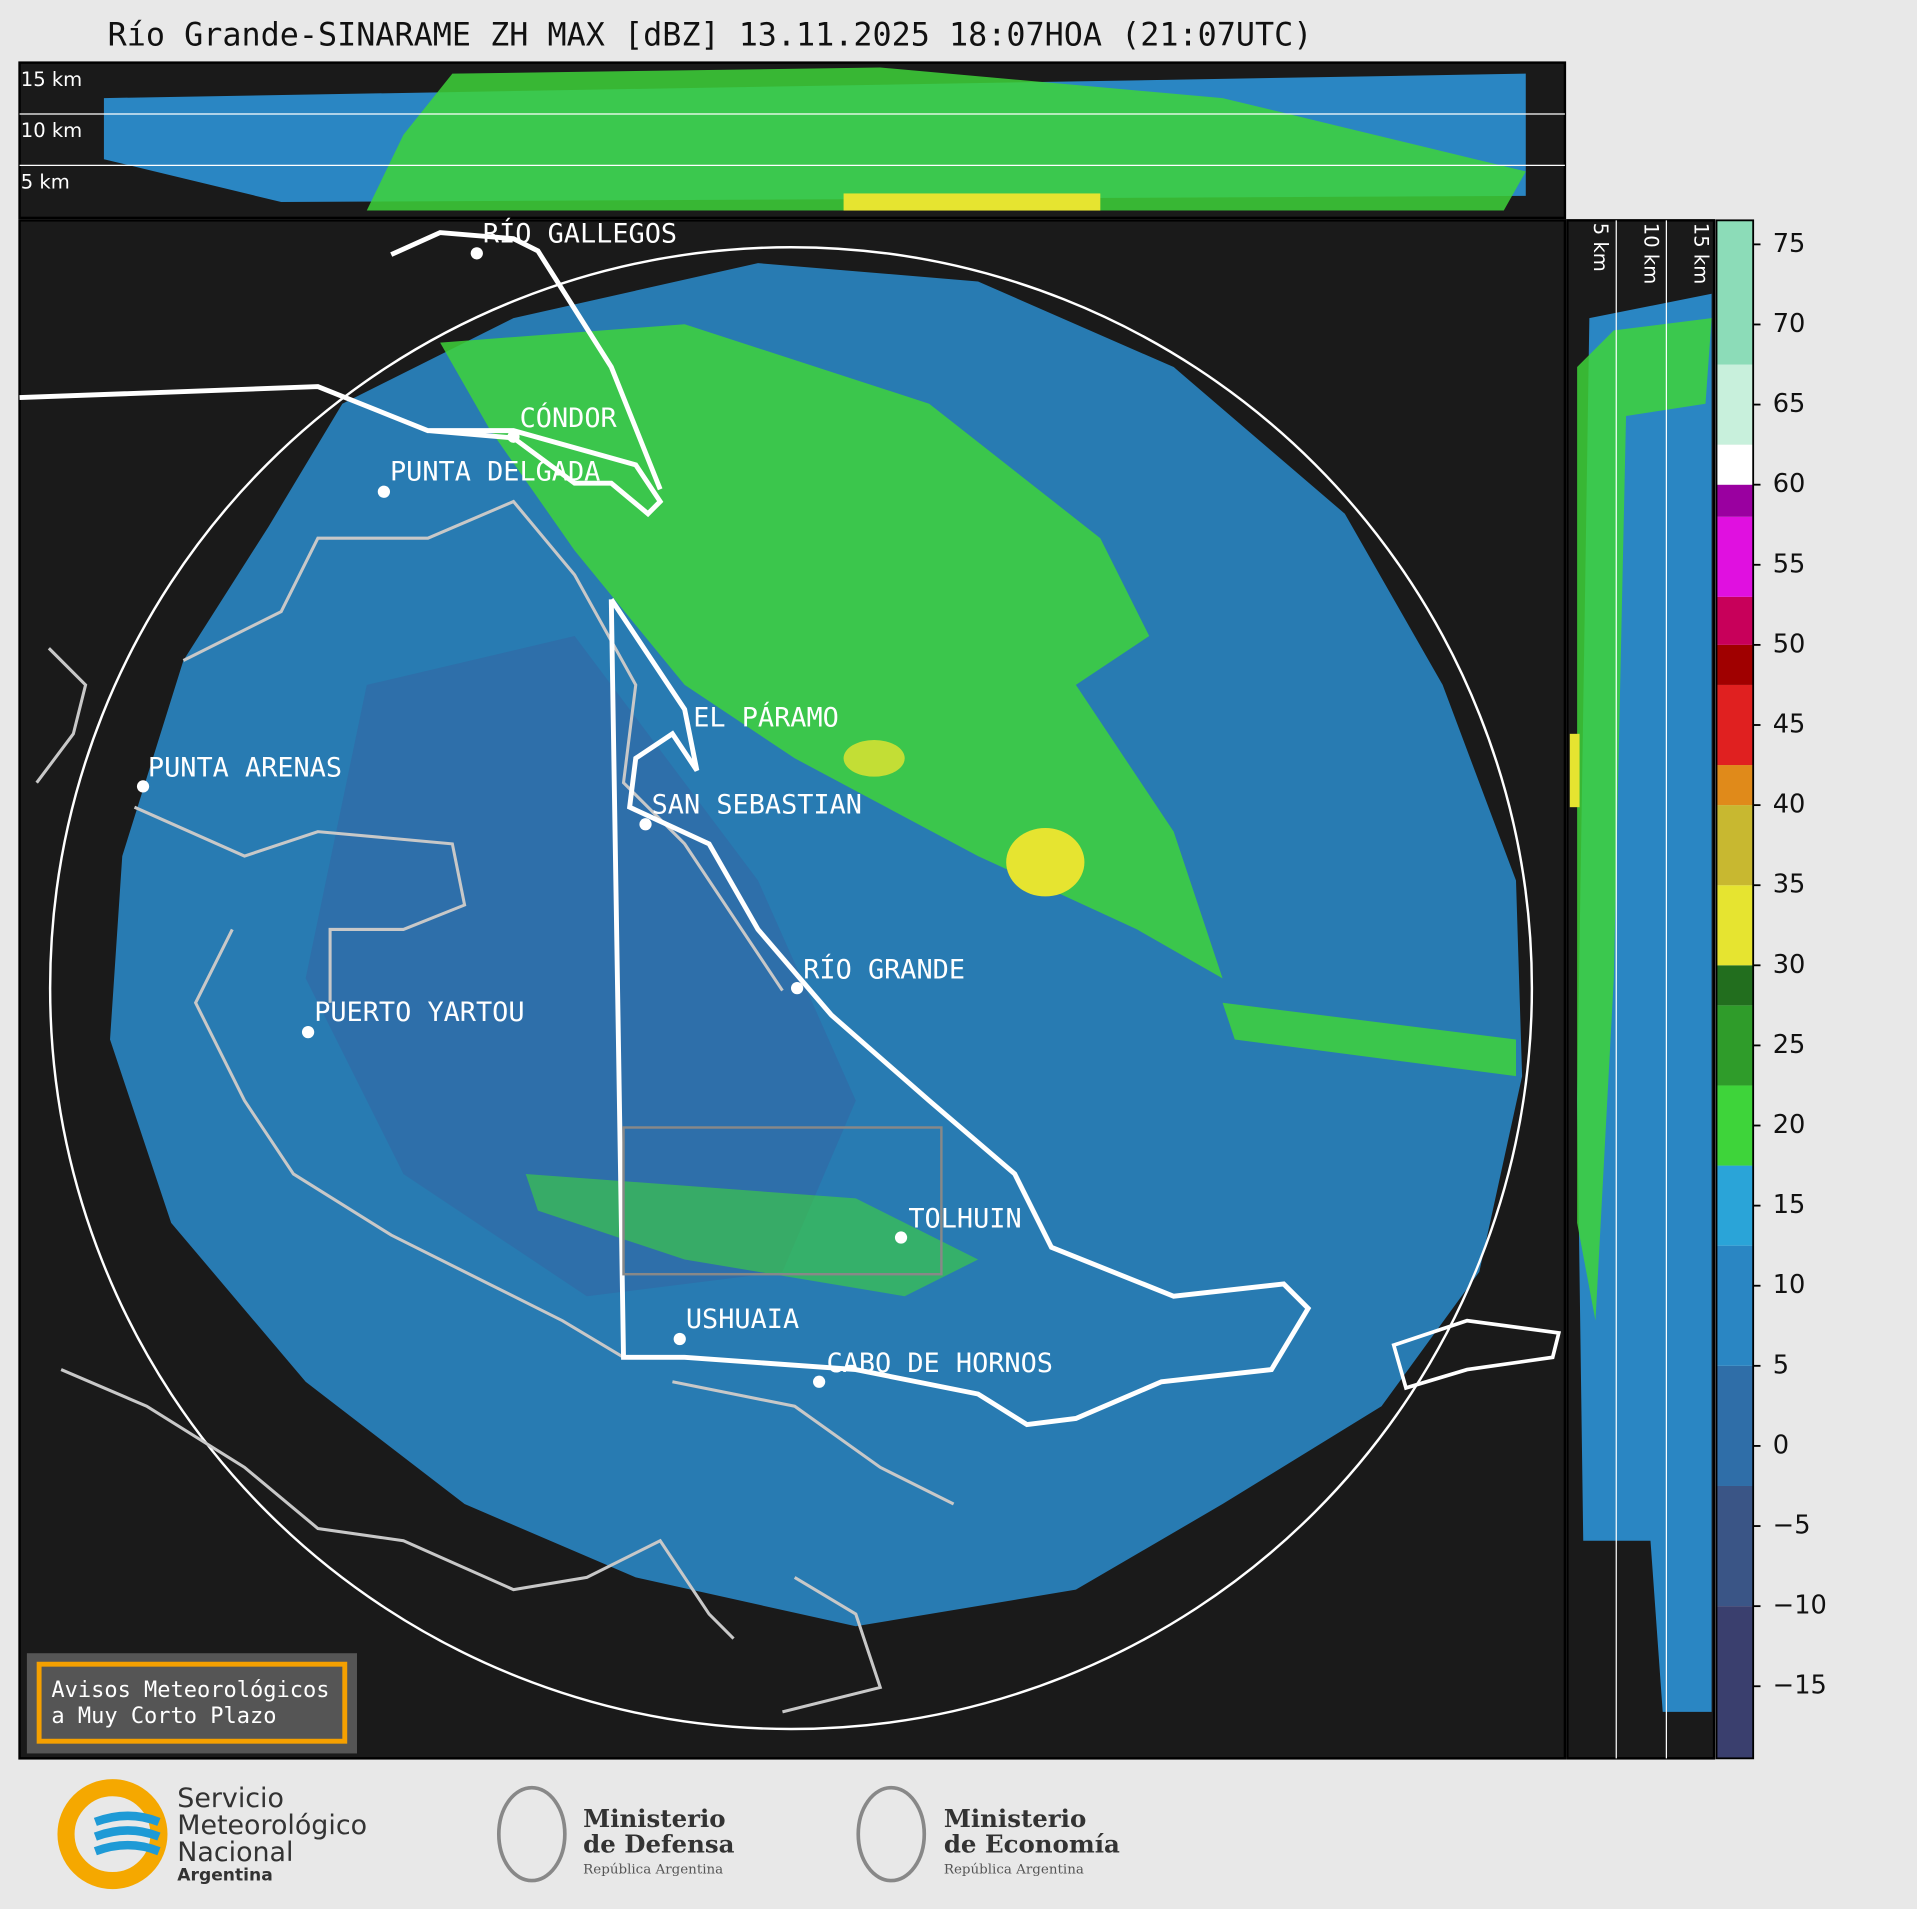  What do you see at coordinates (580, 233) in the screenshot?
I see `place-label: RÍO GALLEGOS` at bounding box center [580, 233].